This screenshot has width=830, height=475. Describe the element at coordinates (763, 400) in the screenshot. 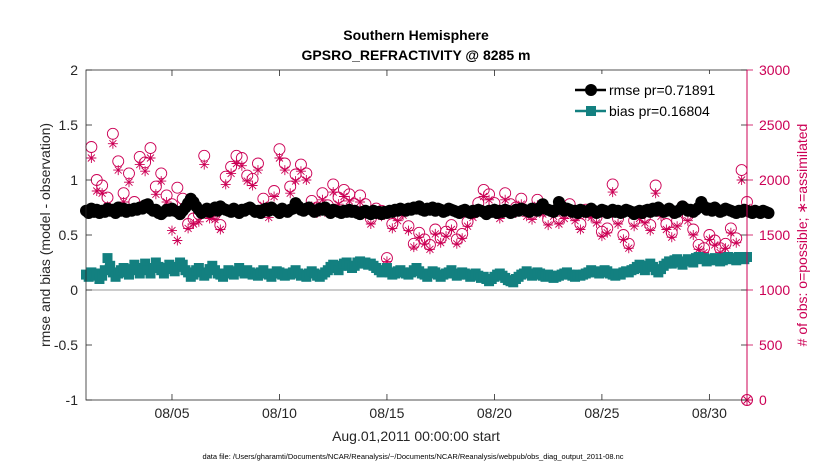

I see `right-tick-label: 0` at that location.